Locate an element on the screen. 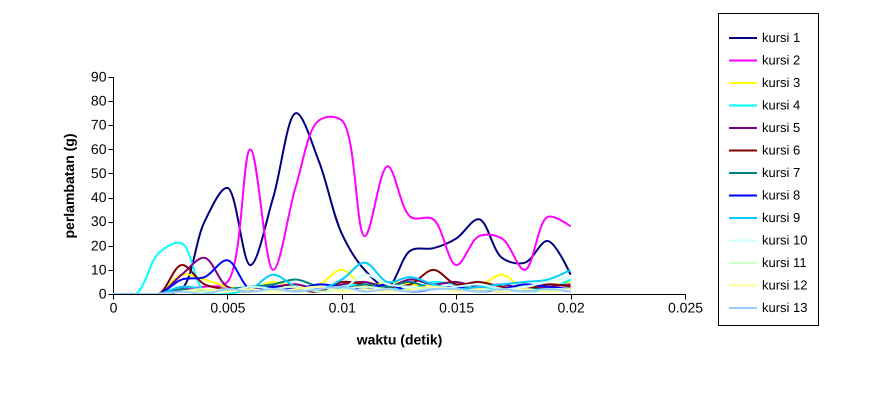 The height and width of the screenshot is (406, 888). legend-label: kursi 11 is located at coordinates (784, 262).